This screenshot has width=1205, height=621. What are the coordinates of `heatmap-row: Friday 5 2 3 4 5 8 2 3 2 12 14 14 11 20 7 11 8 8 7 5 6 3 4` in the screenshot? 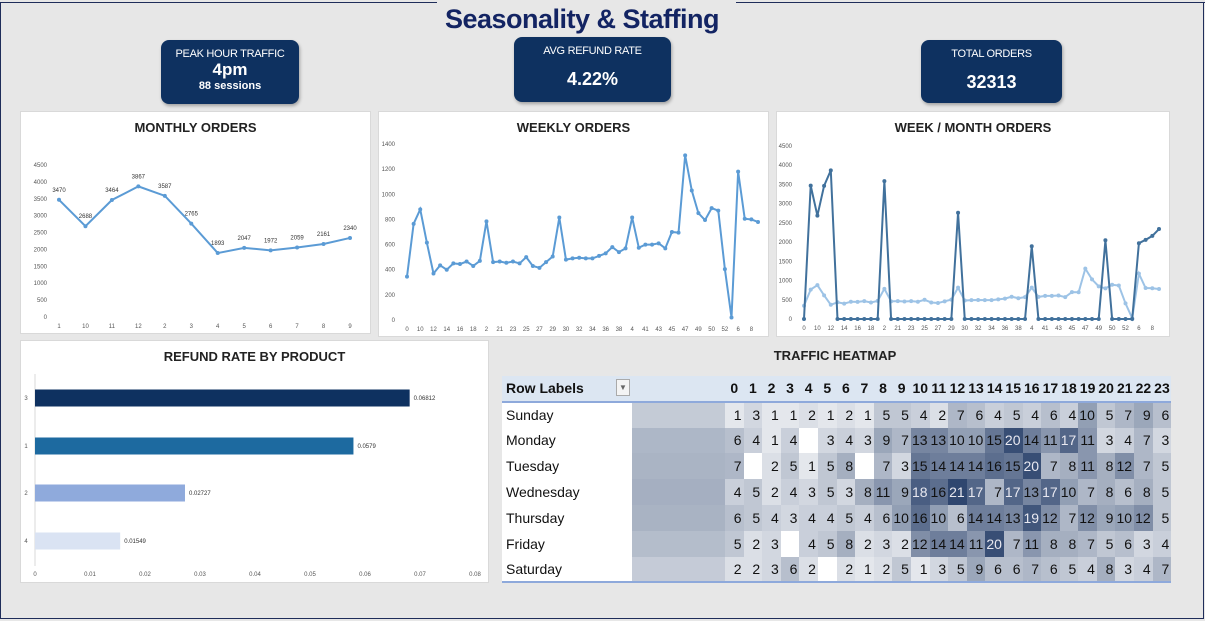 It's located at (837, 543).